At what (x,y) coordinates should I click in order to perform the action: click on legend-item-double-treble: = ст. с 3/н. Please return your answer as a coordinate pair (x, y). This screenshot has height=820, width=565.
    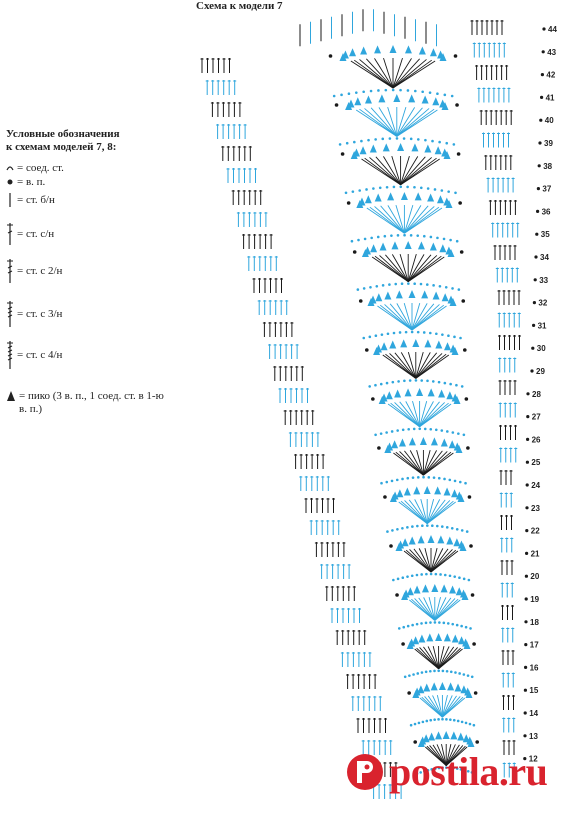
    Looking at the image, I should click on (34, 314).